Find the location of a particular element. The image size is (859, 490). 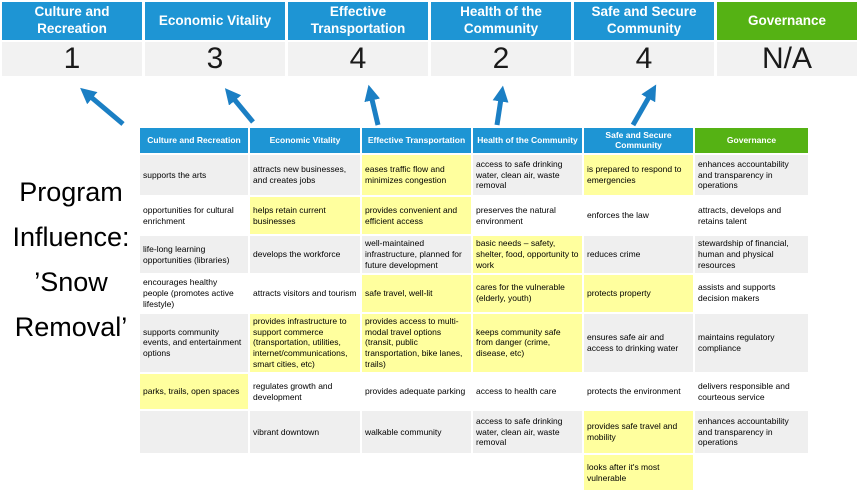

arrow-icon-transportation is located at coordinates (372, 105).